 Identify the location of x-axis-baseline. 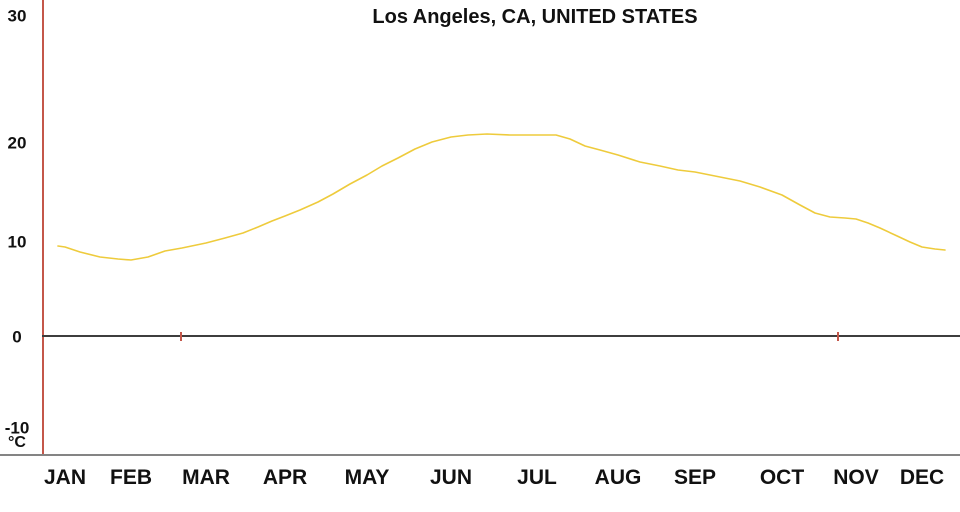
(480, 455).